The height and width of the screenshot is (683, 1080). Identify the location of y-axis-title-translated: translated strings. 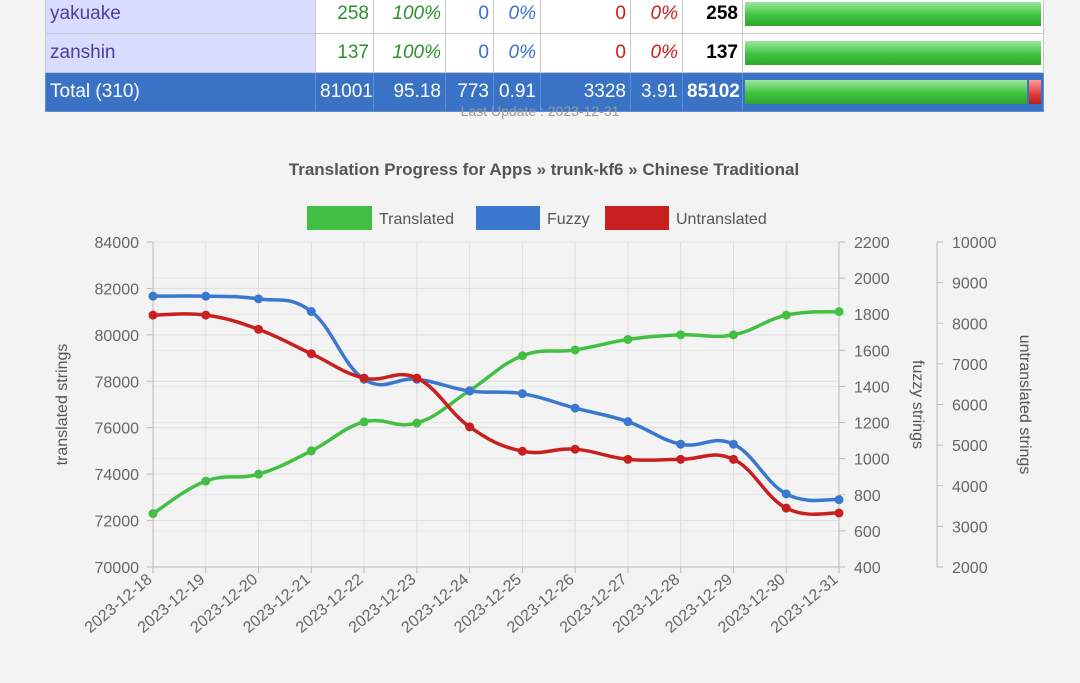
(62, 405).